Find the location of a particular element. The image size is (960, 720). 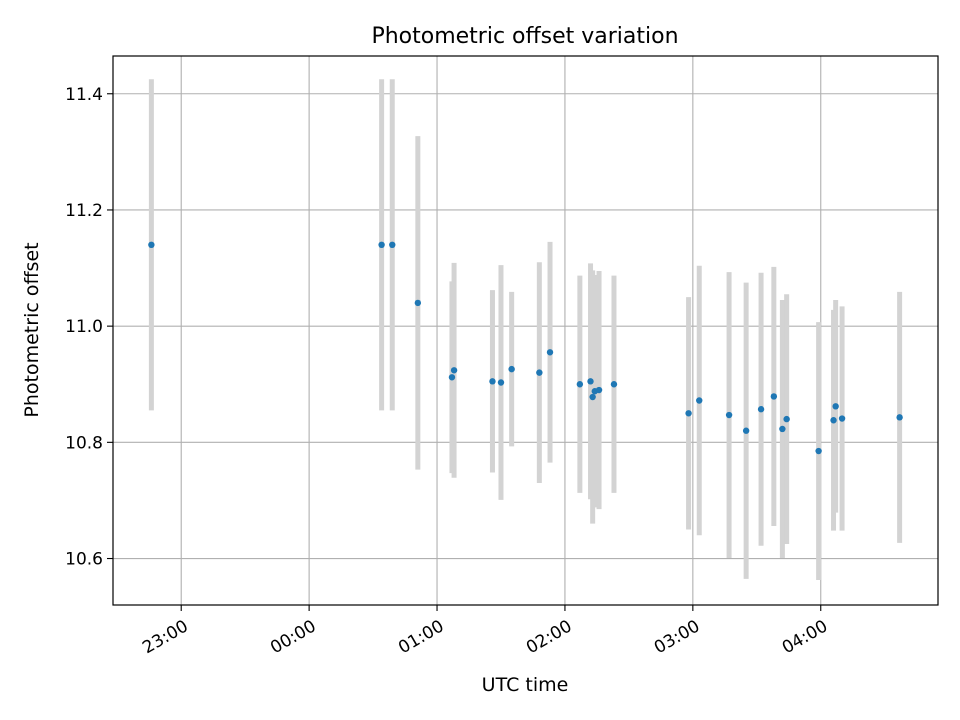

y-axis: 10.6 10.8 11.0 11.2 11.4 is located at coordinates (89, 327).